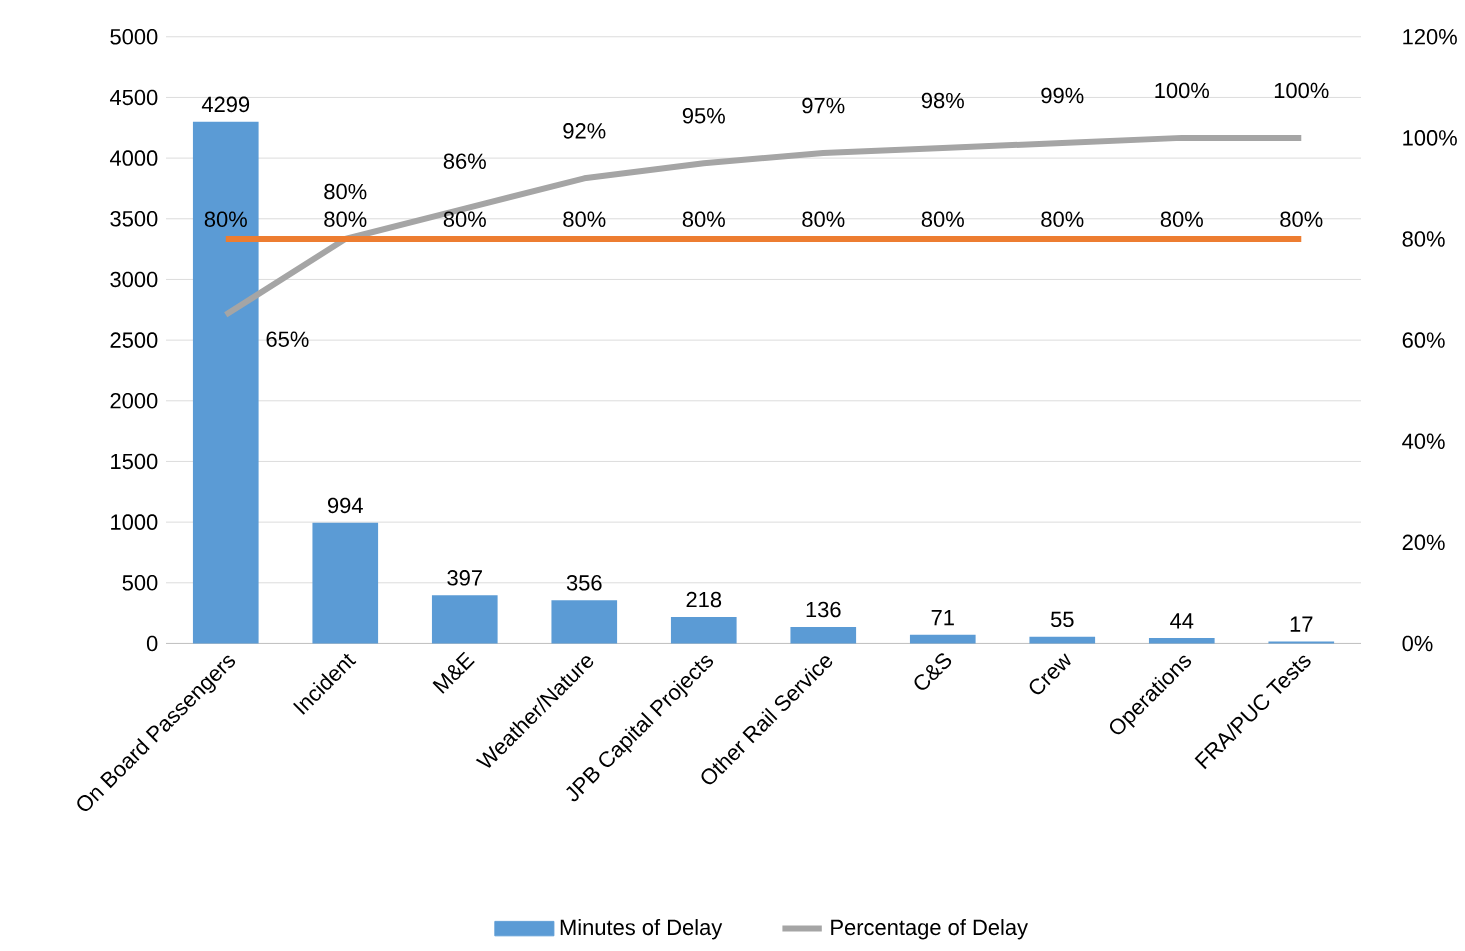  Describe the element at coordinates (133, 158) in the screenshot. I see `y-tick-label: 4000` at that location.